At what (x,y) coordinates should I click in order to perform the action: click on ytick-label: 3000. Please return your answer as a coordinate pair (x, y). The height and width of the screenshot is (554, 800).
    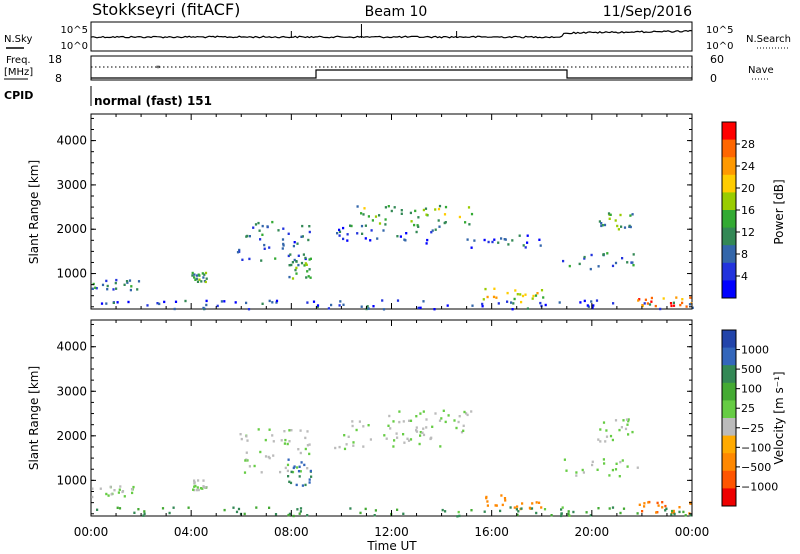
    Looking at the image, I should click on (71, 391).